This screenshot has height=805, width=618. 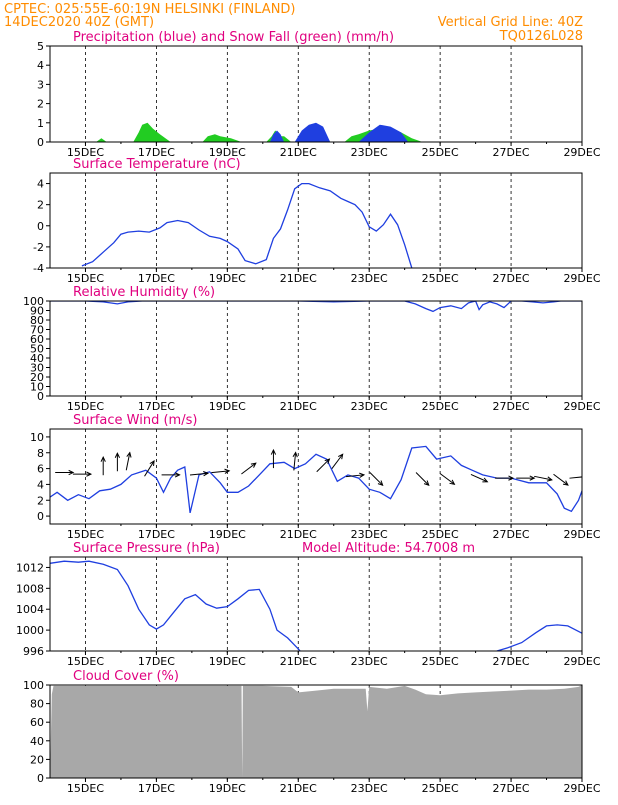 I want to click on panel-title: Surface Pressure (hPa), so click(x=146, y=548).